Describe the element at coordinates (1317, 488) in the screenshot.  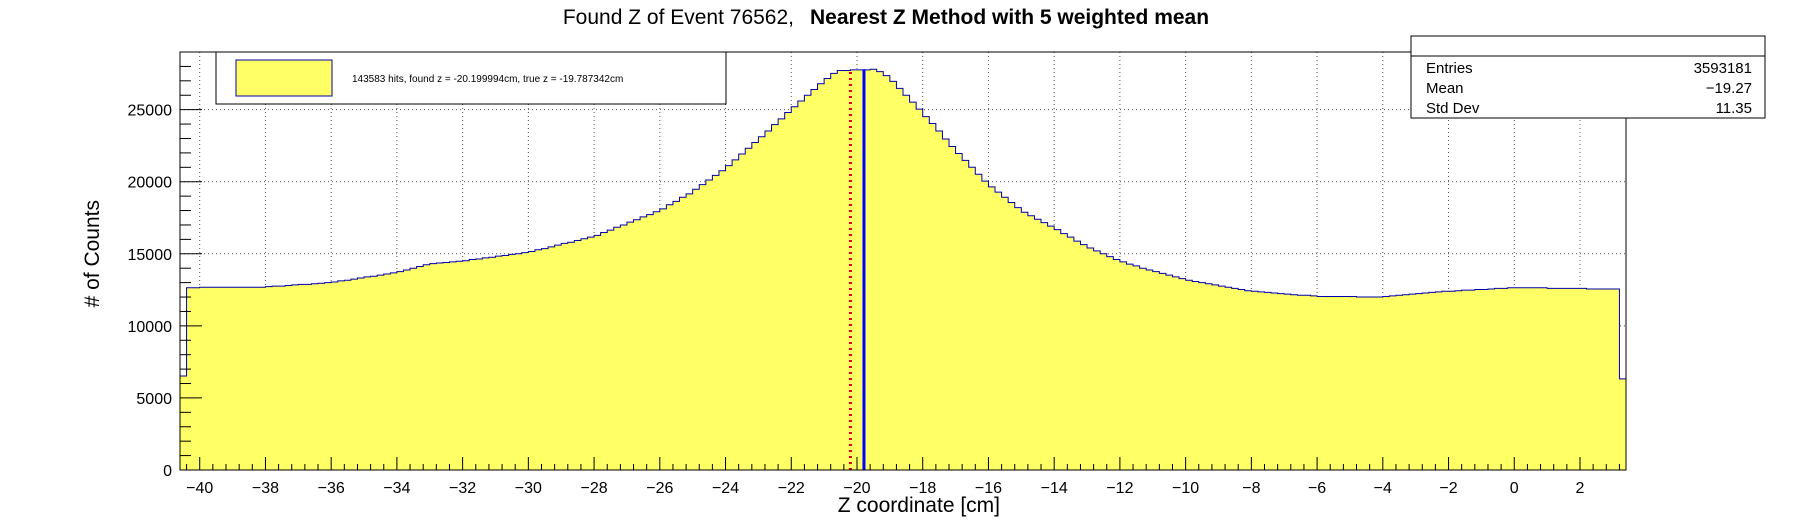
I see `x-tick-label: −6` at that location.